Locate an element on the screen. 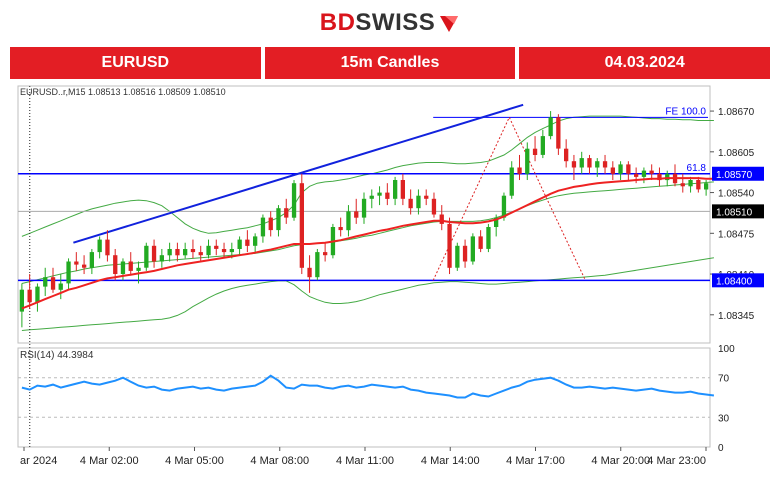  time-axis-tick-label: ar 2024 is located at coordinates (38, 461).